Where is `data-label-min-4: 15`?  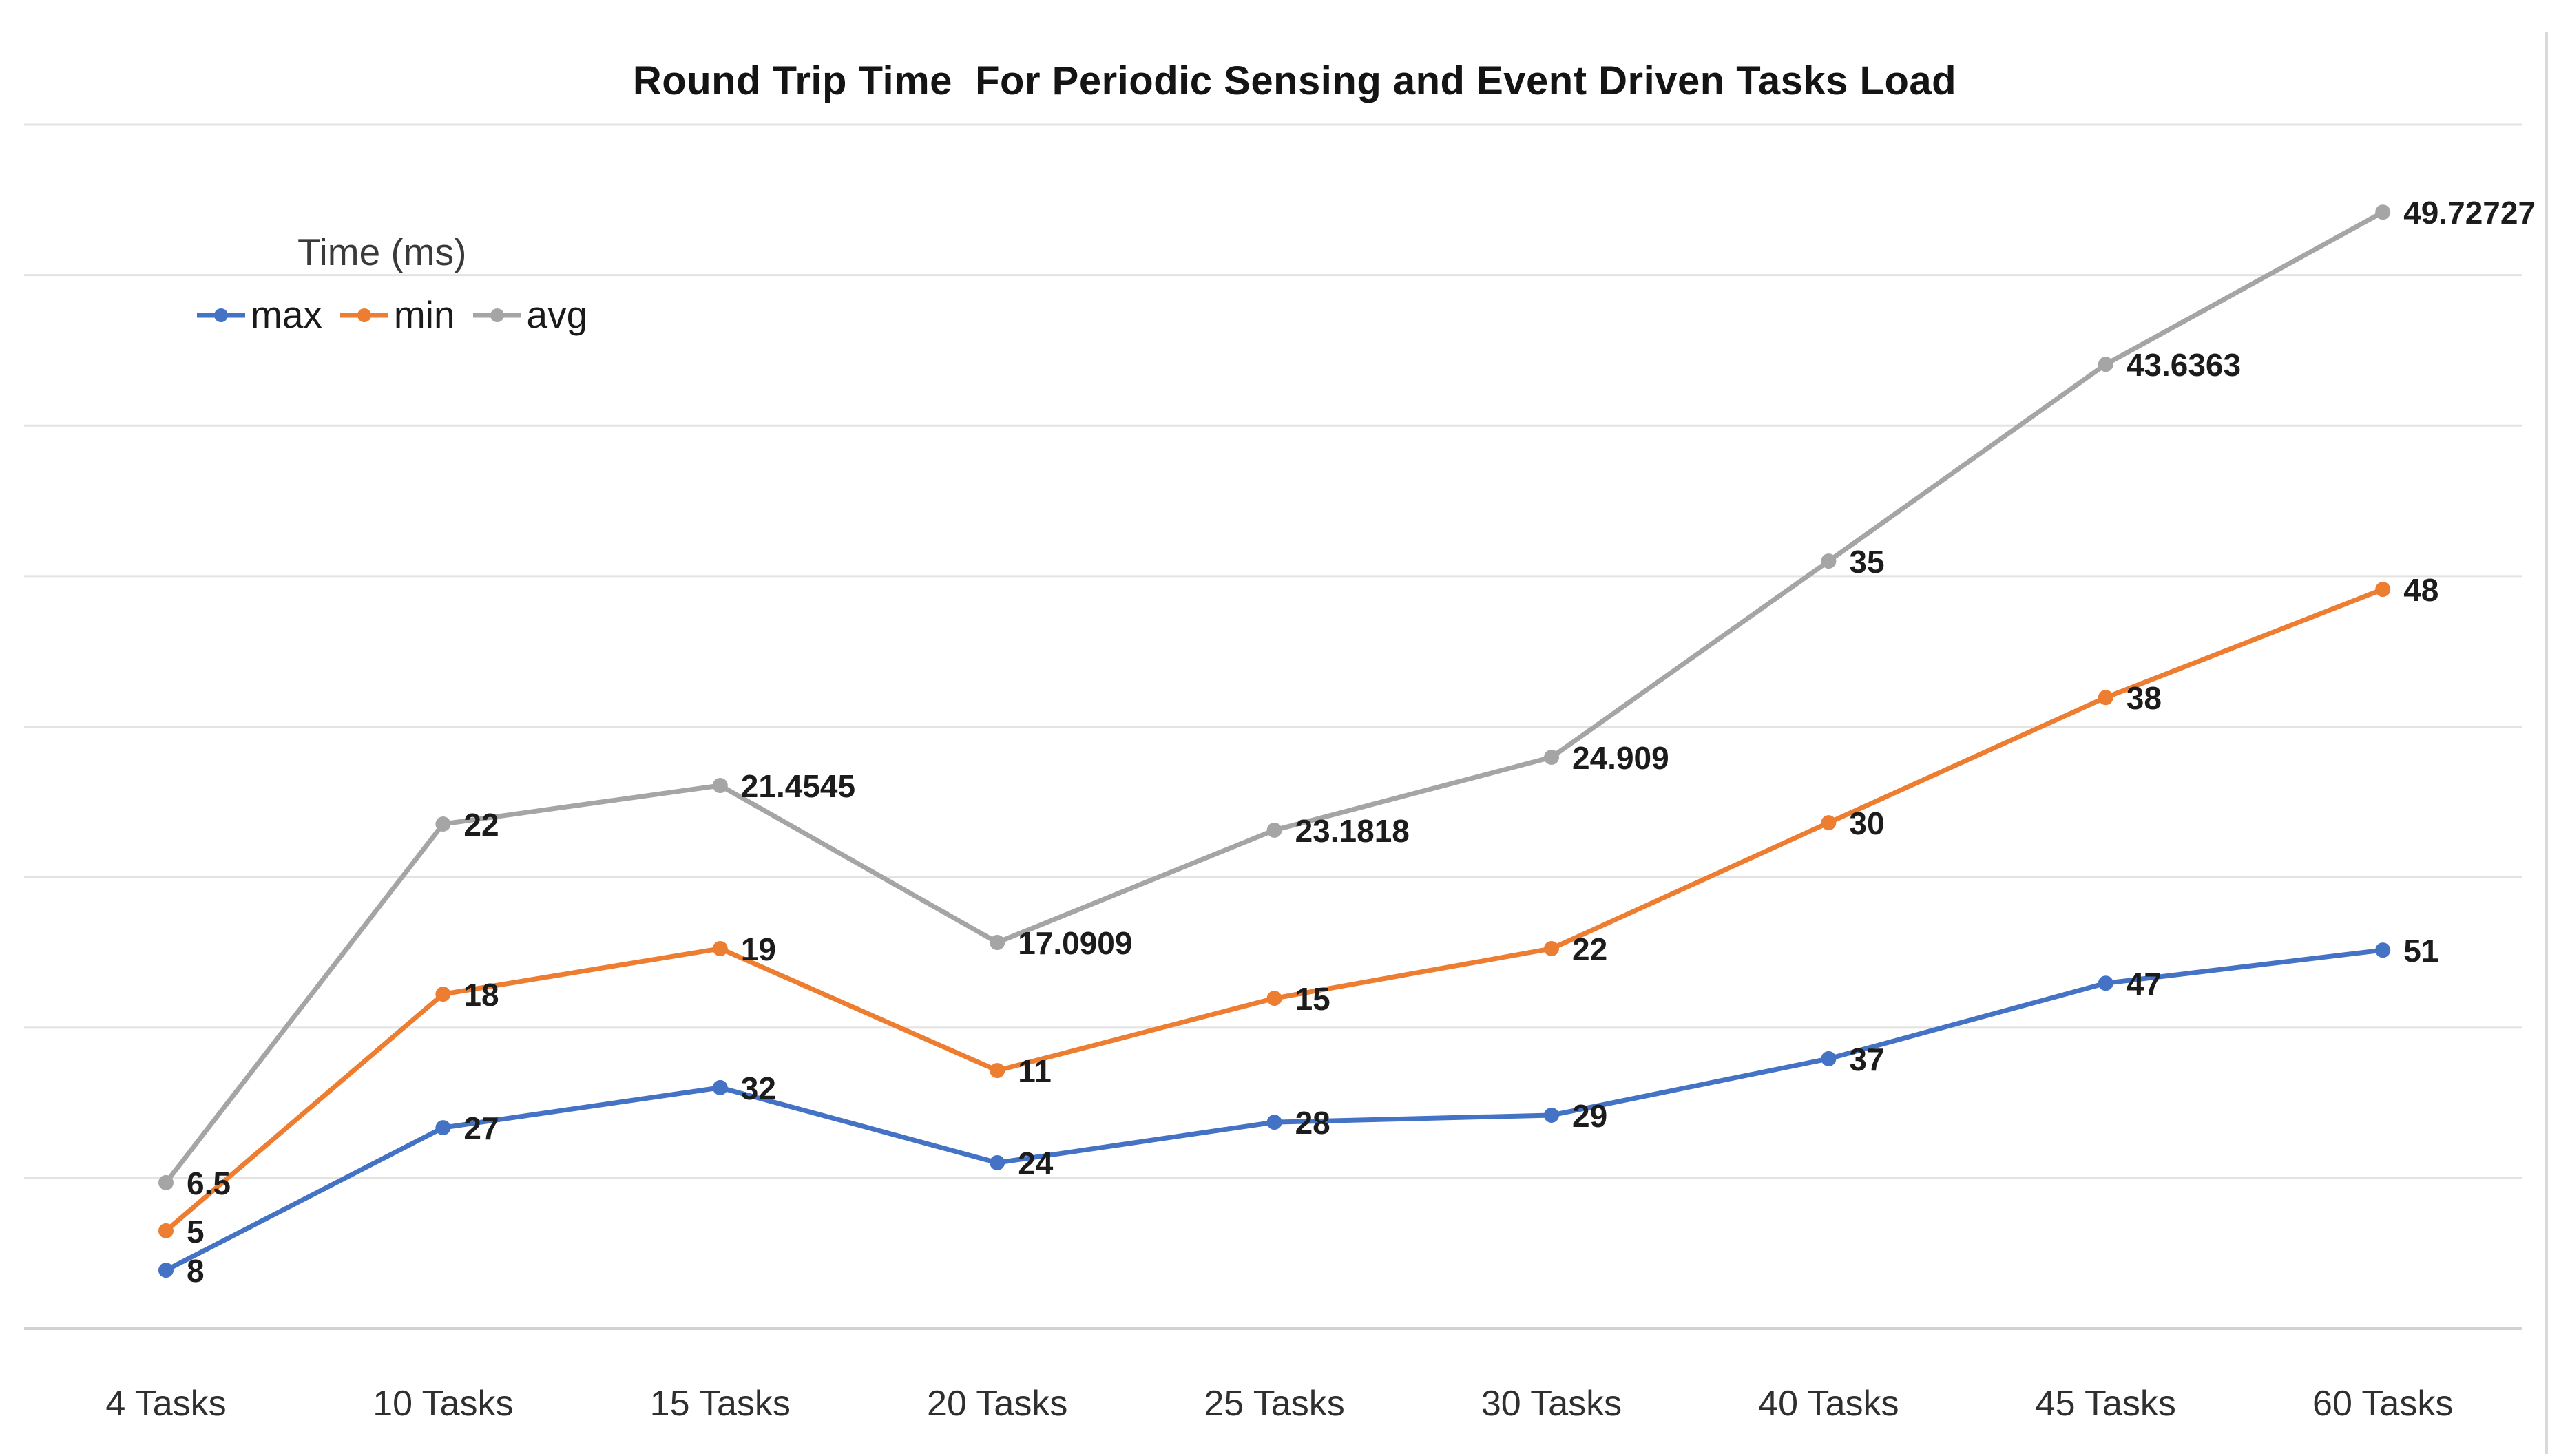
data-label-min-4: 15 is located at coordinates (1312, 999).